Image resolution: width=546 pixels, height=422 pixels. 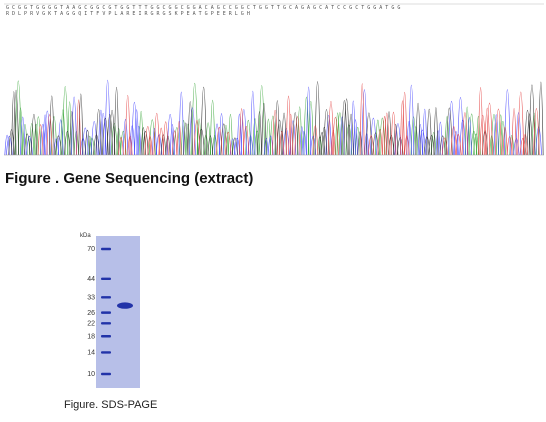 I want to click on marker-label-33: 33, so click(x=91, y=298).